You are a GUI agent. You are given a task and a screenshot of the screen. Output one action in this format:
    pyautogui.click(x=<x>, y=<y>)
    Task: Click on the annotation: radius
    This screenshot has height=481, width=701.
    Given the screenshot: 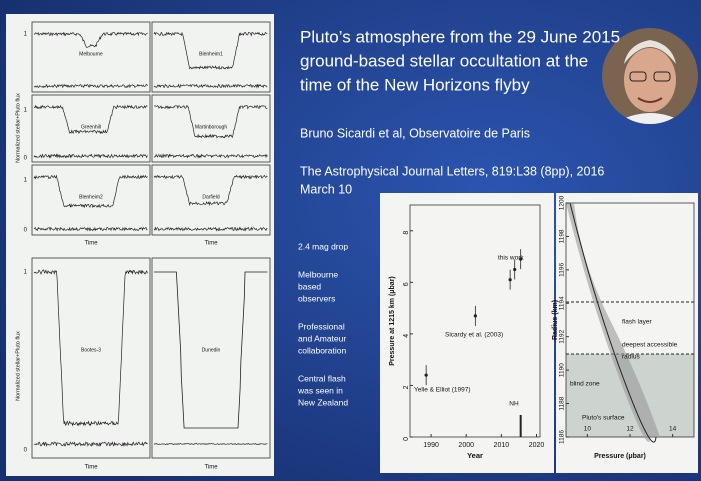 What is the action you would take?
    pyautogui.click(x=631, y=357)
    